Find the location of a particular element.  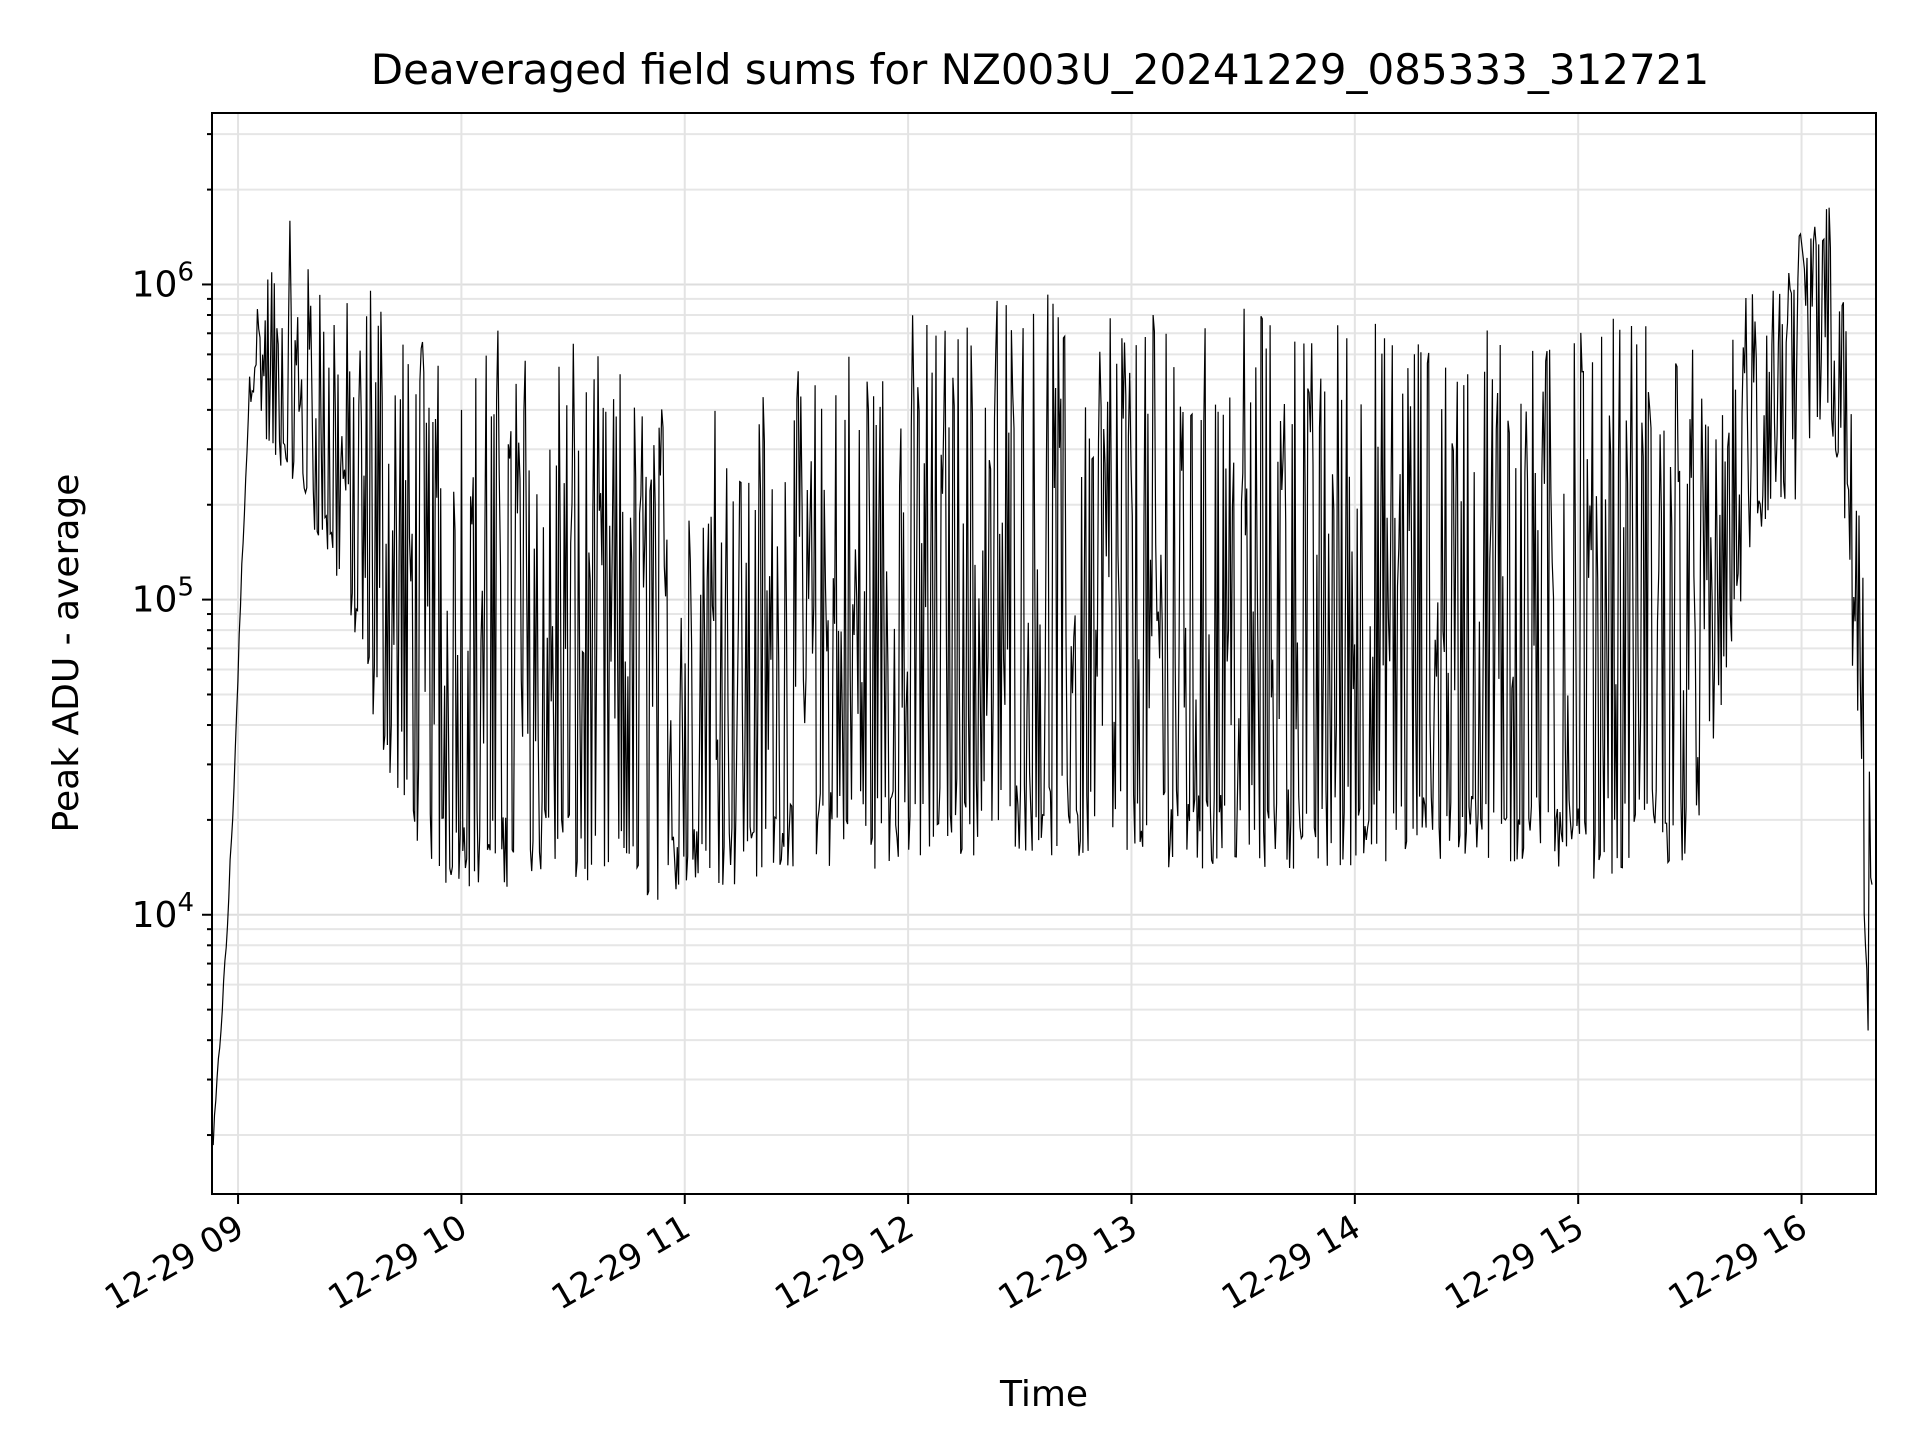

y-tick-label: 10⁶ is located at coordinates (163, 281).